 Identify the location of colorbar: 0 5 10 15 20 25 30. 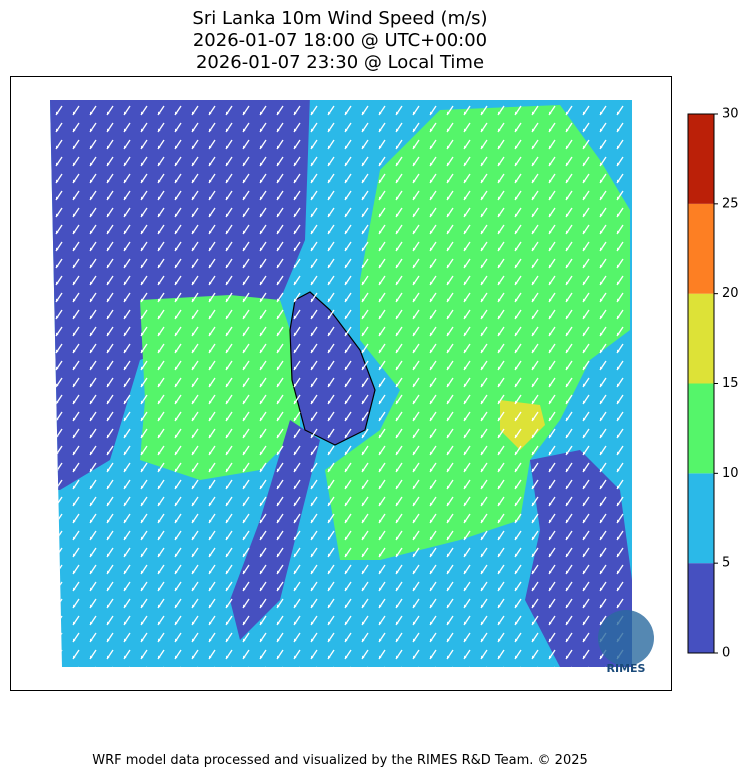
(713, 384).